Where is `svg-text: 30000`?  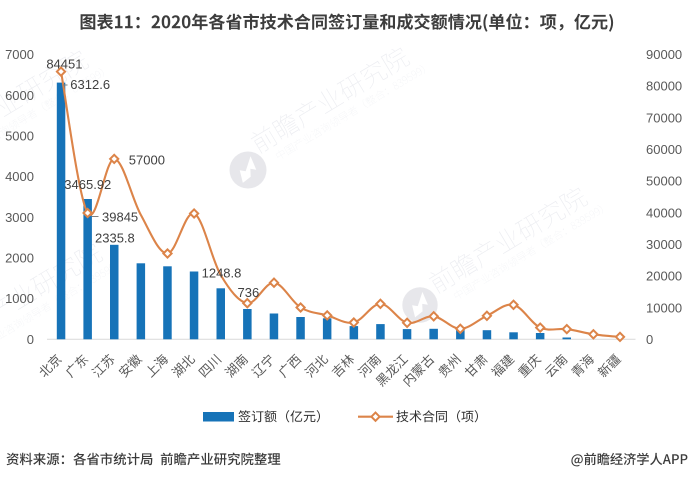
svg-text: 30000 is located at coordinates (664, 244).